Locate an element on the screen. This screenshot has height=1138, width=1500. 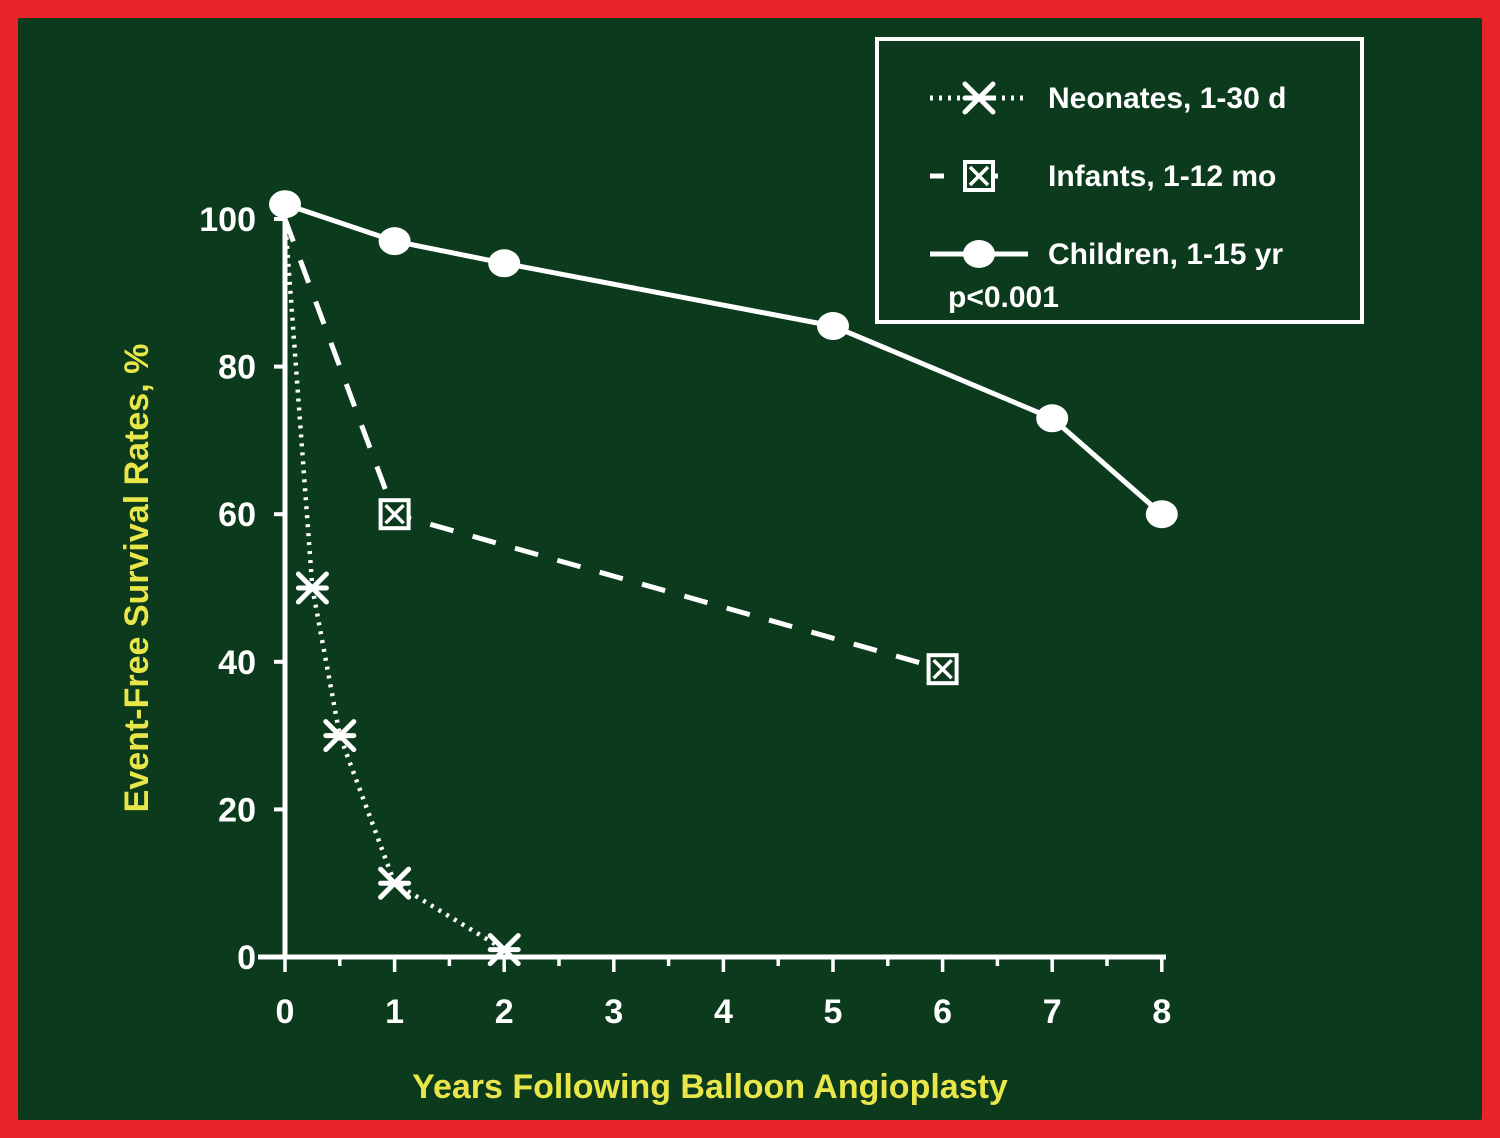
y-tick-label: 100 is located at coordinates (227, 220).